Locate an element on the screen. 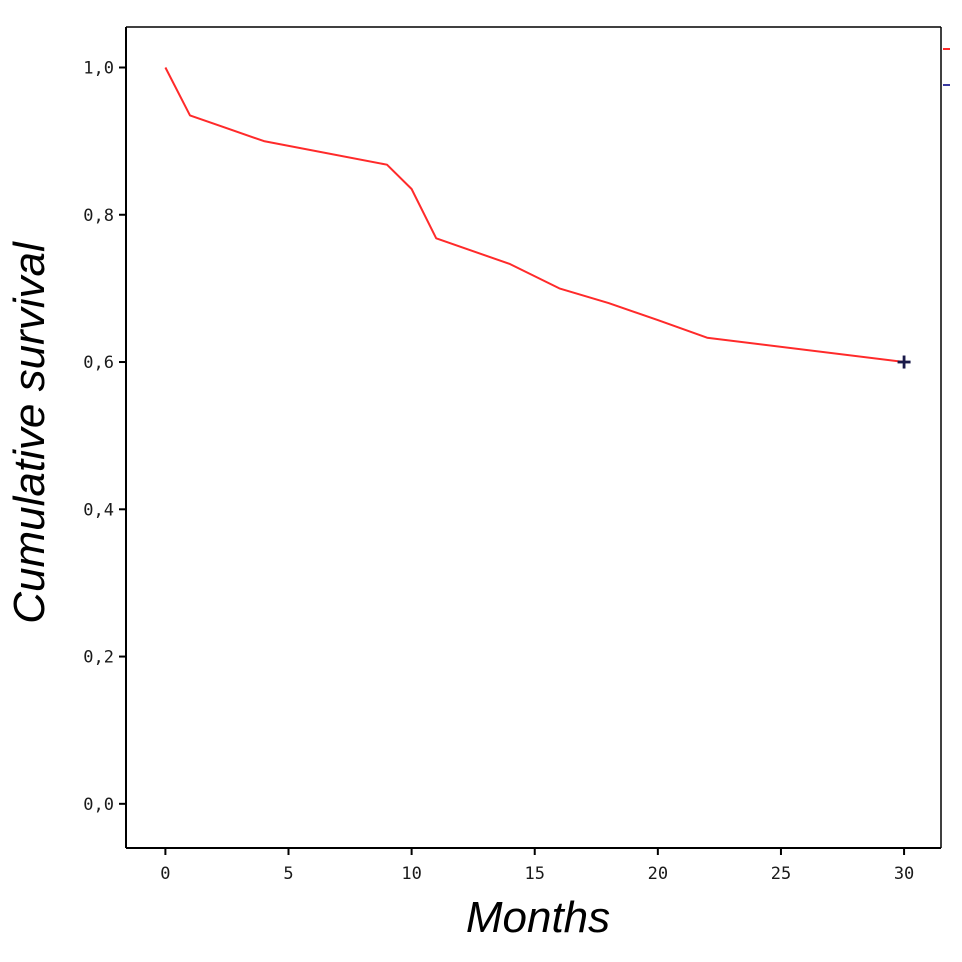 This screenshot has height=962, width=962. x-axis: 0 5 10 15 20 25 30 is located at coordinates (537, 866).